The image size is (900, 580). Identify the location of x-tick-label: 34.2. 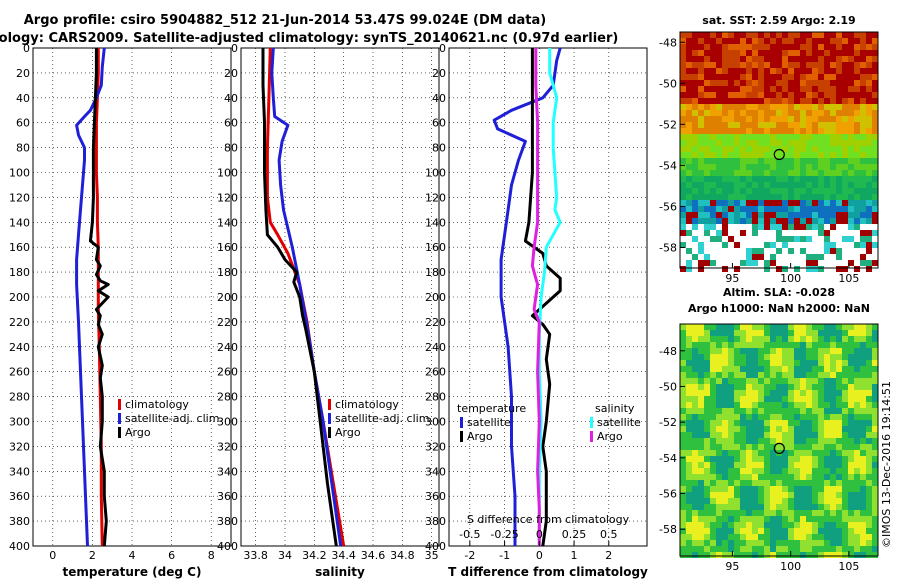
(314, 555).